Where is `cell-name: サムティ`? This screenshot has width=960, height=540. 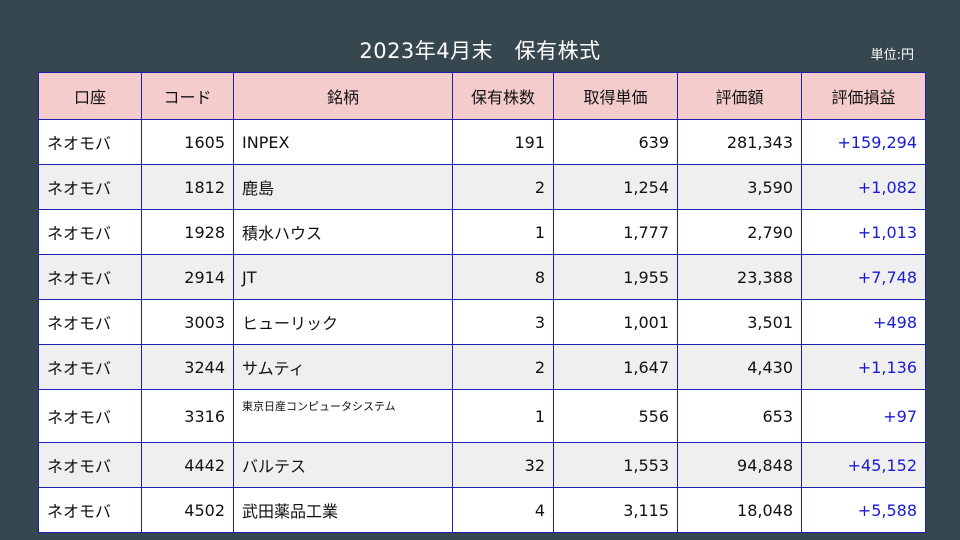
cell-name: サムティ is located at coordinates (343, 367).